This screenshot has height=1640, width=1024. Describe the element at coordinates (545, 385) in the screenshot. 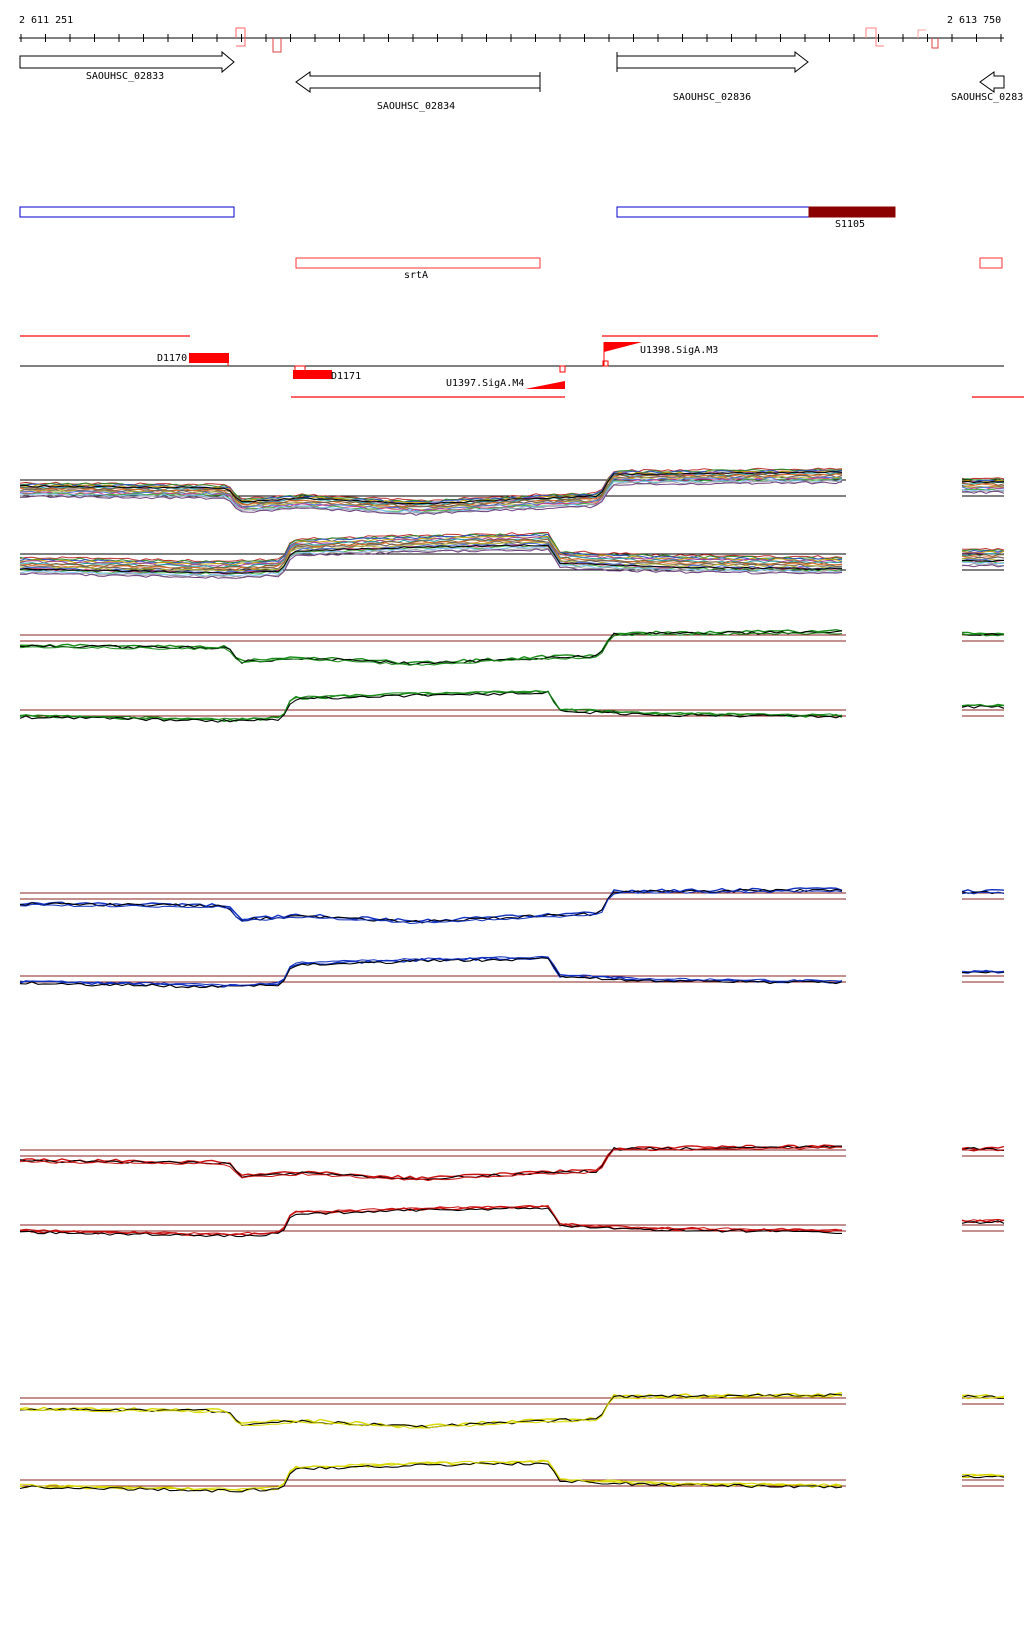

I see `u1397-promoter` at that location.